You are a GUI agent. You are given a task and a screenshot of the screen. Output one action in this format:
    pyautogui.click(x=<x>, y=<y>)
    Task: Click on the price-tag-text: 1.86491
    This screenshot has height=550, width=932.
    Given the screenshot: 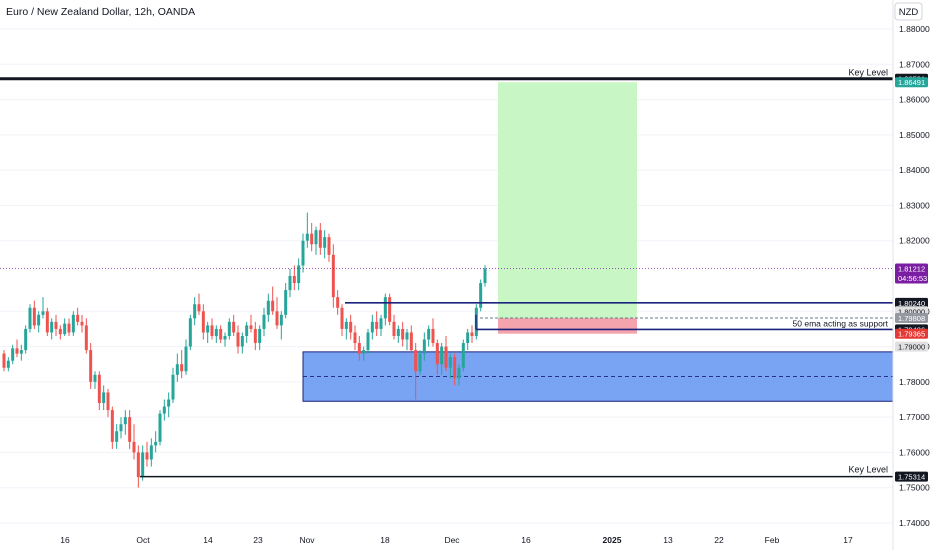 What is the action you would take?
    pyautogui.click(x=911, y=82)
    